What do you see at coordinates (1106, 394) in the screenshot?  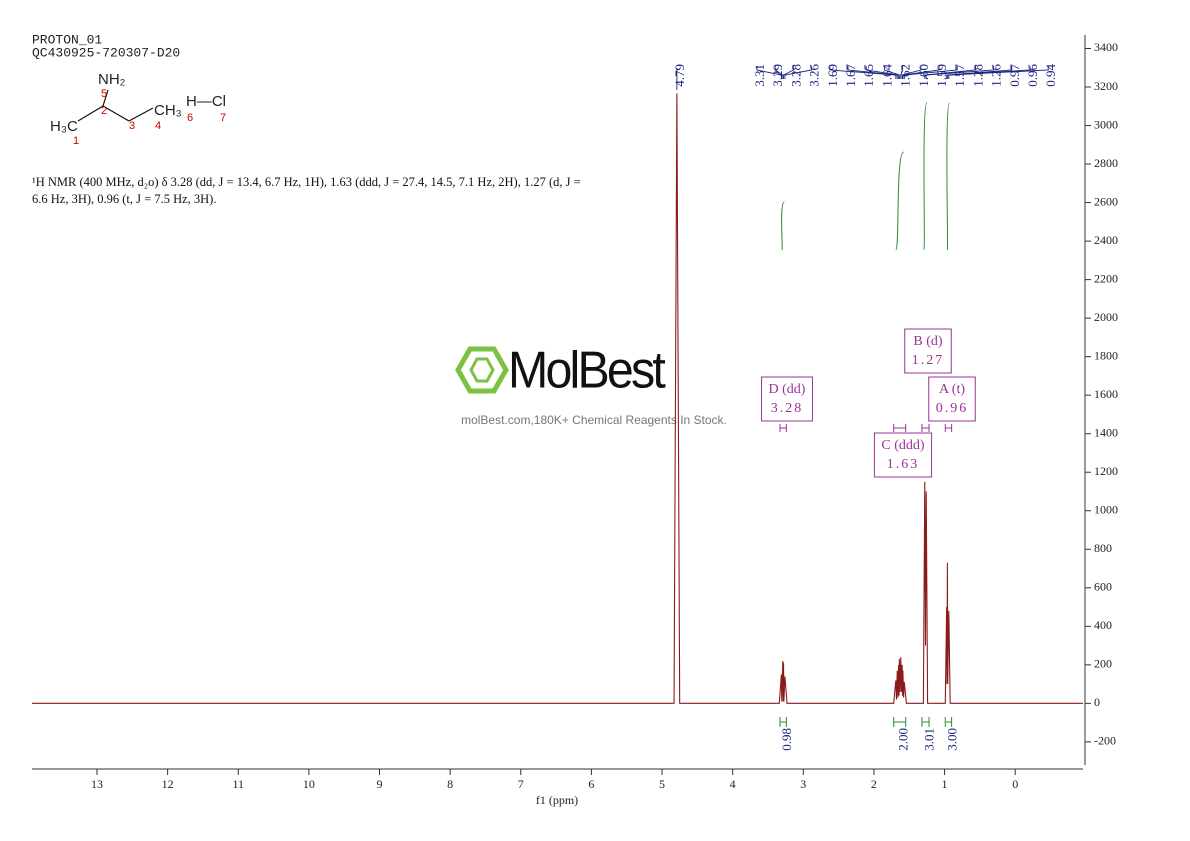 I see `y-tick-label: 1600` at bounding box center [1106, 394].